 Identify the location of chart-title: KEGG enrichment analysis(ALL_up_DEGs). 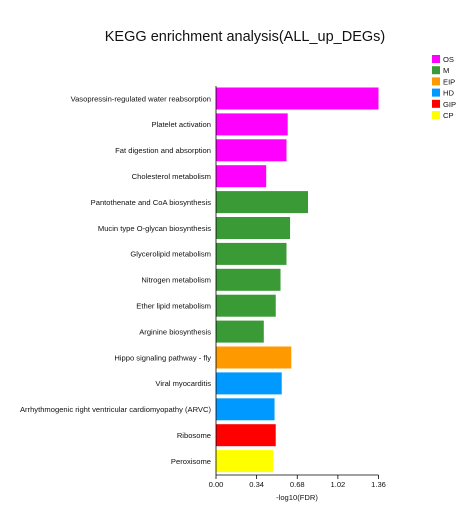
(245, 37).